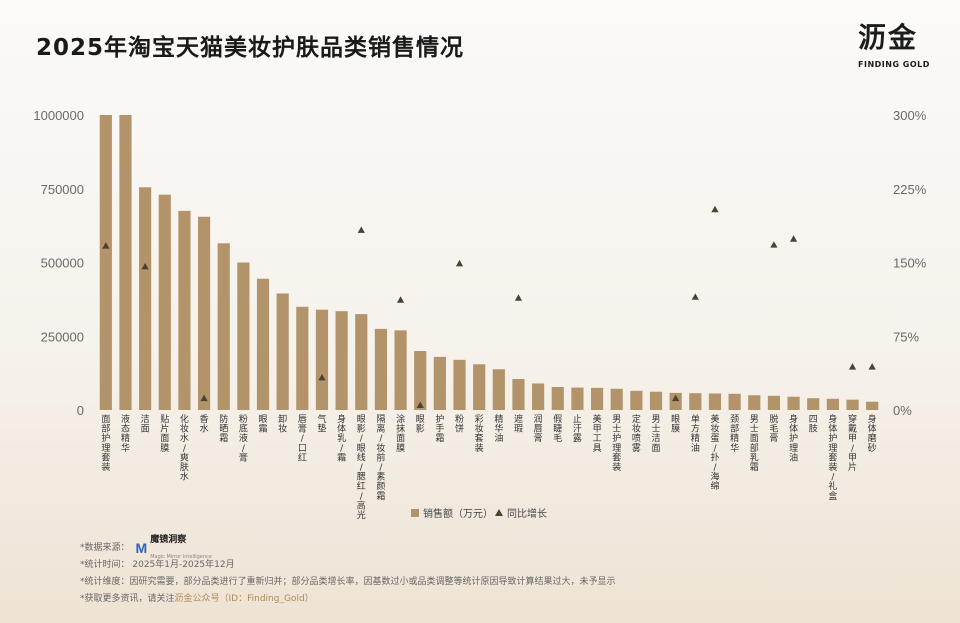 This screenshot has width=960, height=623. What do you see at coordinates (888, 37) in the screenshot?
I see `logo-chinese: 沥金` at bounding box center [888, 37].